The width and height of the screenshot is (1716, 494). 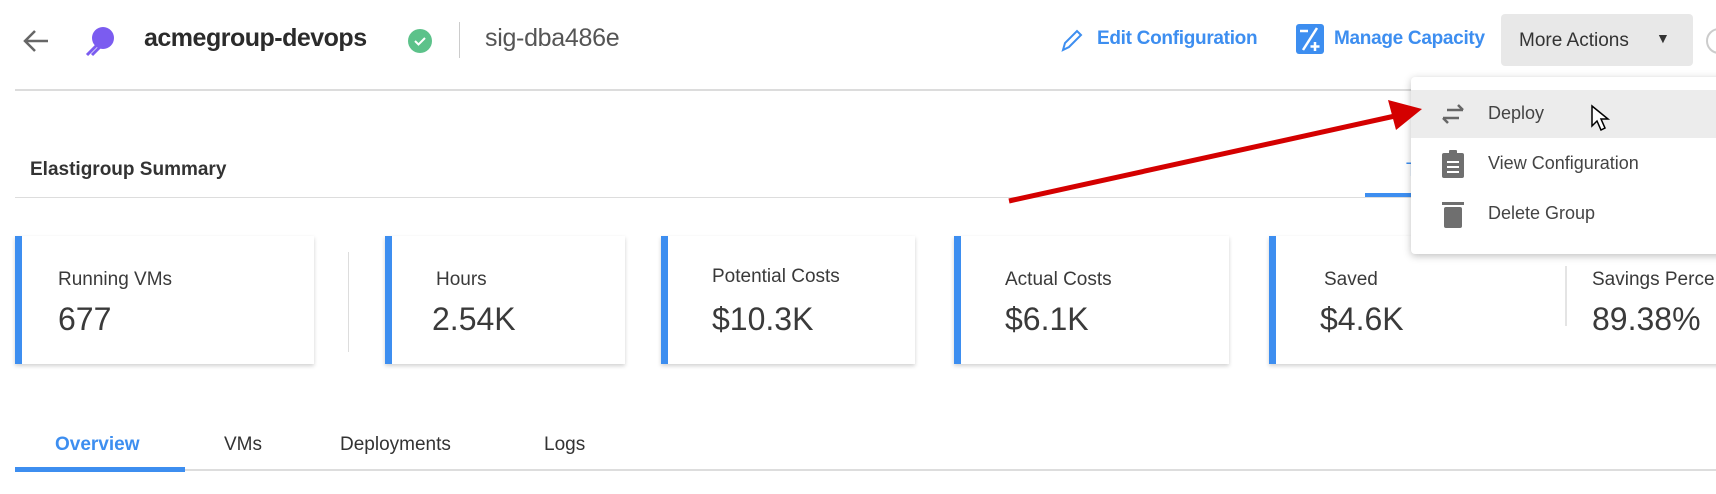 What do you see at coordinates (1453, 215) in the screenshot?
I see `trash-icon` at bounding box center [1453, 215].